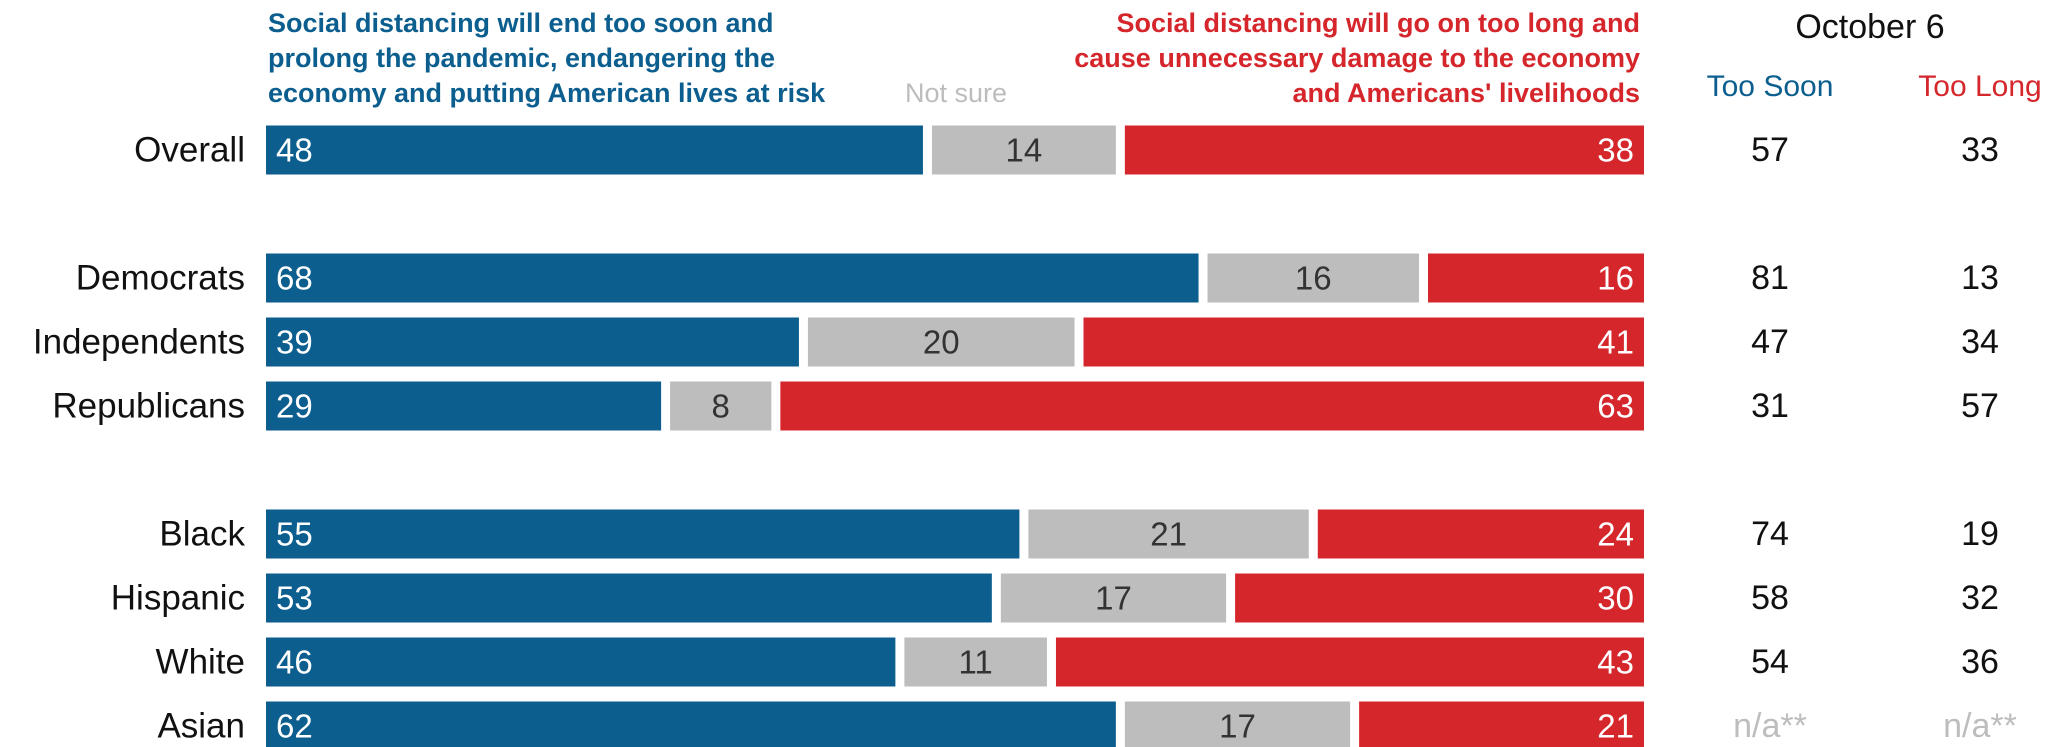 The height and width of the screenshot is (747, 2056). What do you see at coordinates (178, 598) in the screenshot?
I see `row-label-hispanic: Hispanic` at bounding box center [178, 598].